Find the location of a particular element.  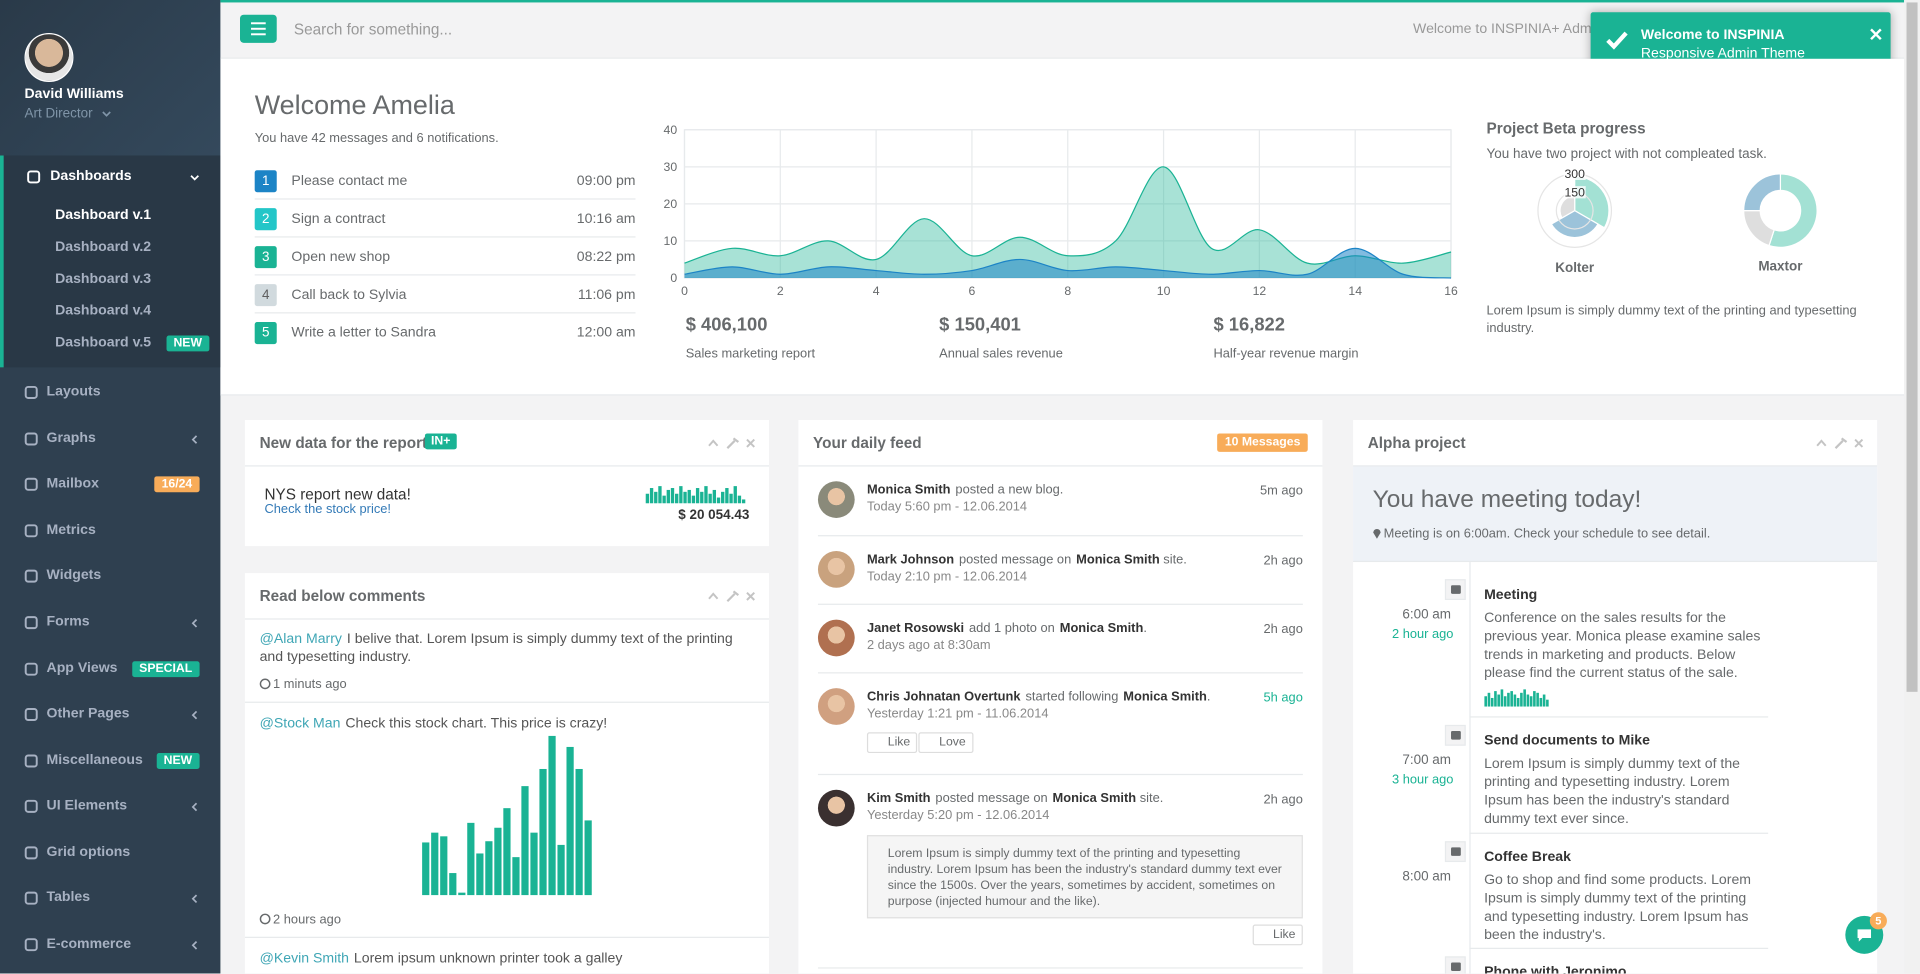

feed-action: started following is located at coordinates (1072, 697).